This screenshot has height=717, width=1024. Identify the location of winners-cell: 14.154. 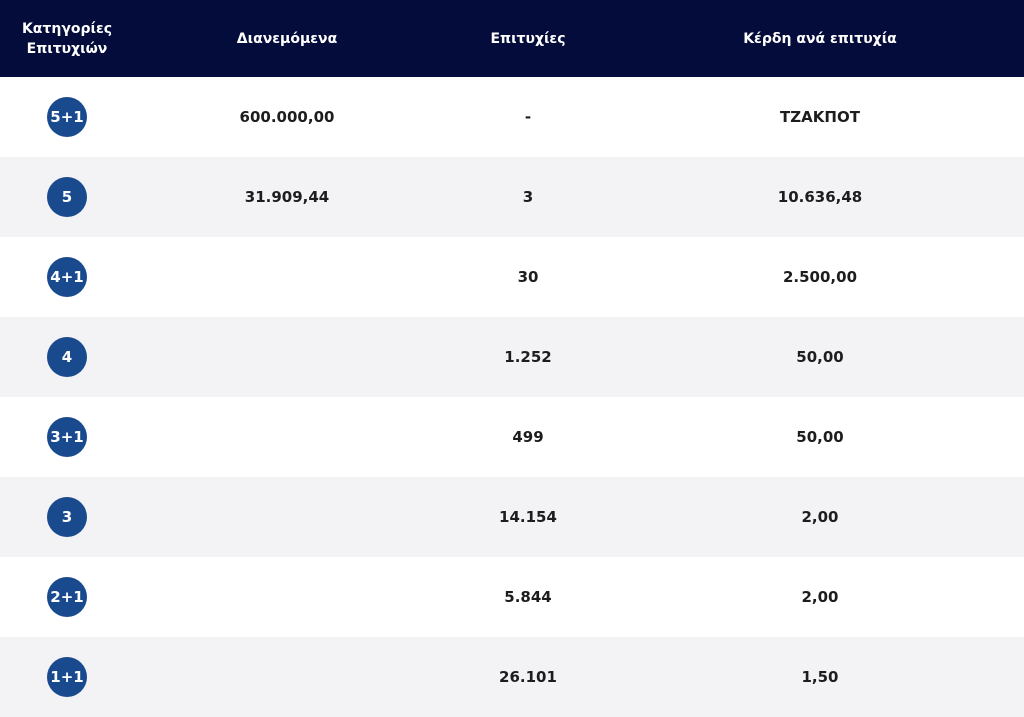
(528, 517).